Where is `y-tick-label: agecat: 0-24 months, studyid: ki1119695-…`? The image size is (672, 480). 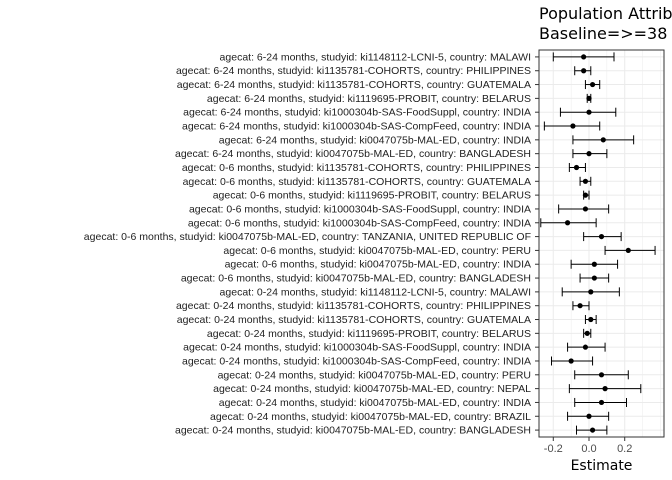 y-tick-label: agecat: 0-24 months, studyid: ki1119695-… is located at coordinates (369, 334).